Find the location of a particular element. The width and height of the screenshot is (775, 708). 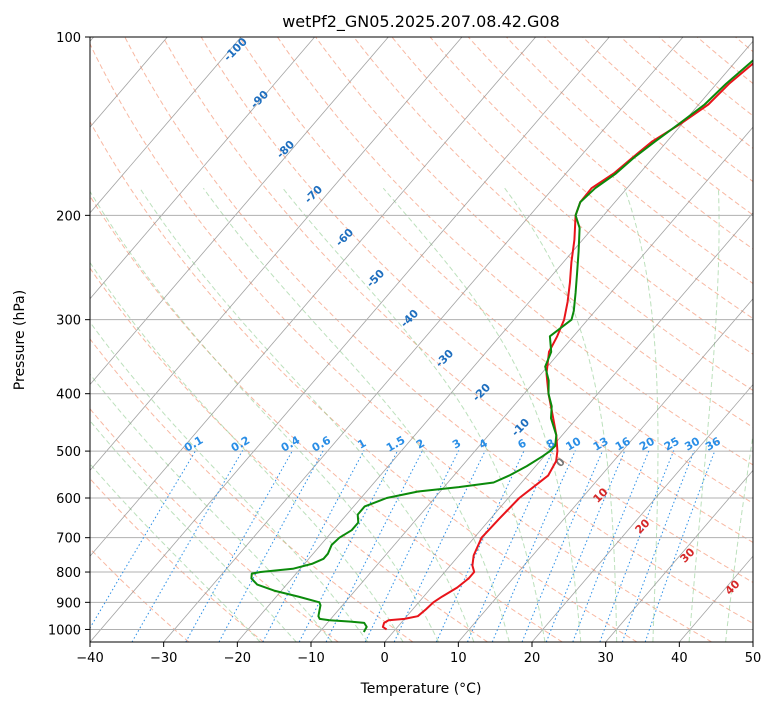

y-tick-label: 700 is located at coordinates (68, 539).